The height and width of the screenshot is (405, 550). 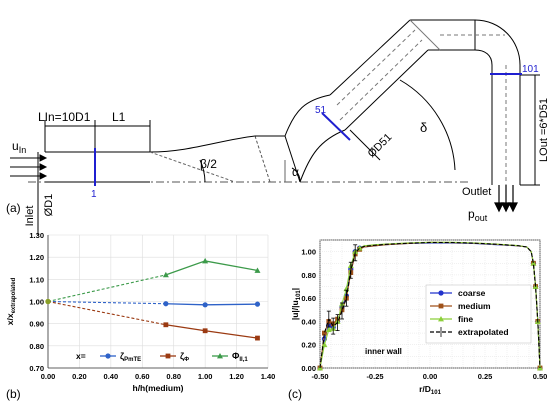 I want to click on p-out-label: pout, so click(x=478, y=215).